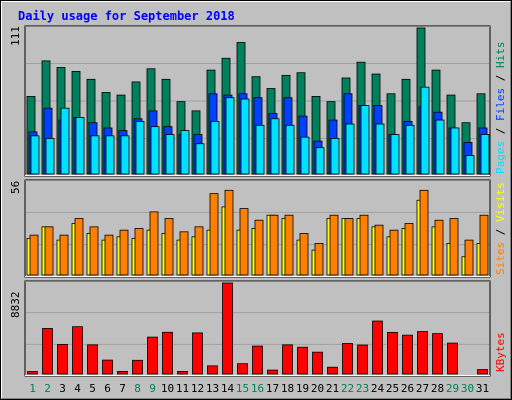 This screenshot has height=400, width=512. I want to click on legend-hits: Hits, so click(500, 55).